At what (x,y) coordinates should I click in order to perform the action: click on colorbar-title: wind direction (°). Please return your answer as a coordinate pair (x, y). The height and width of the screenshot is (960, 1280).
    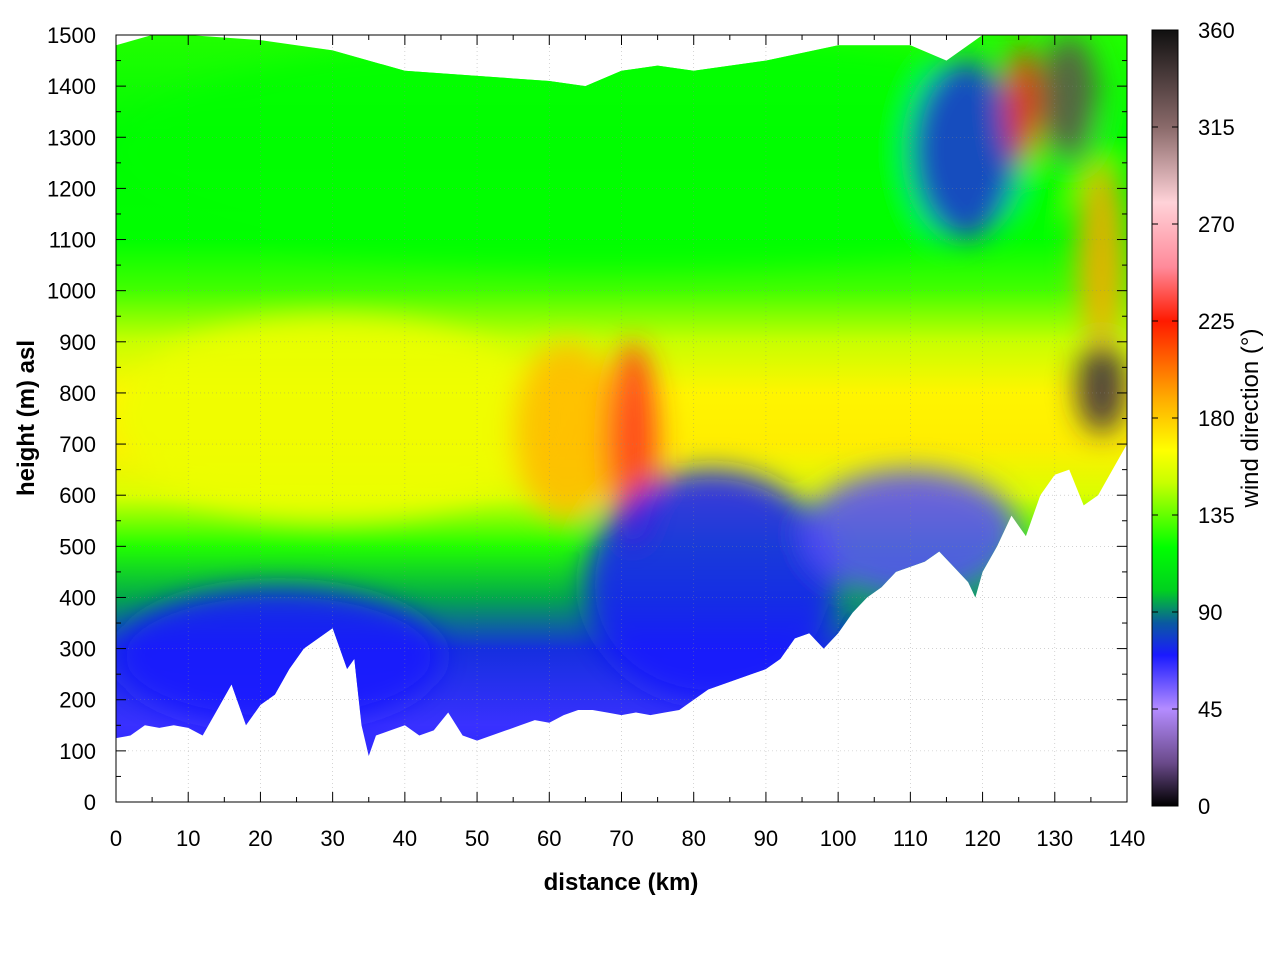
    Looking at the image, I should click on (1250, 419).